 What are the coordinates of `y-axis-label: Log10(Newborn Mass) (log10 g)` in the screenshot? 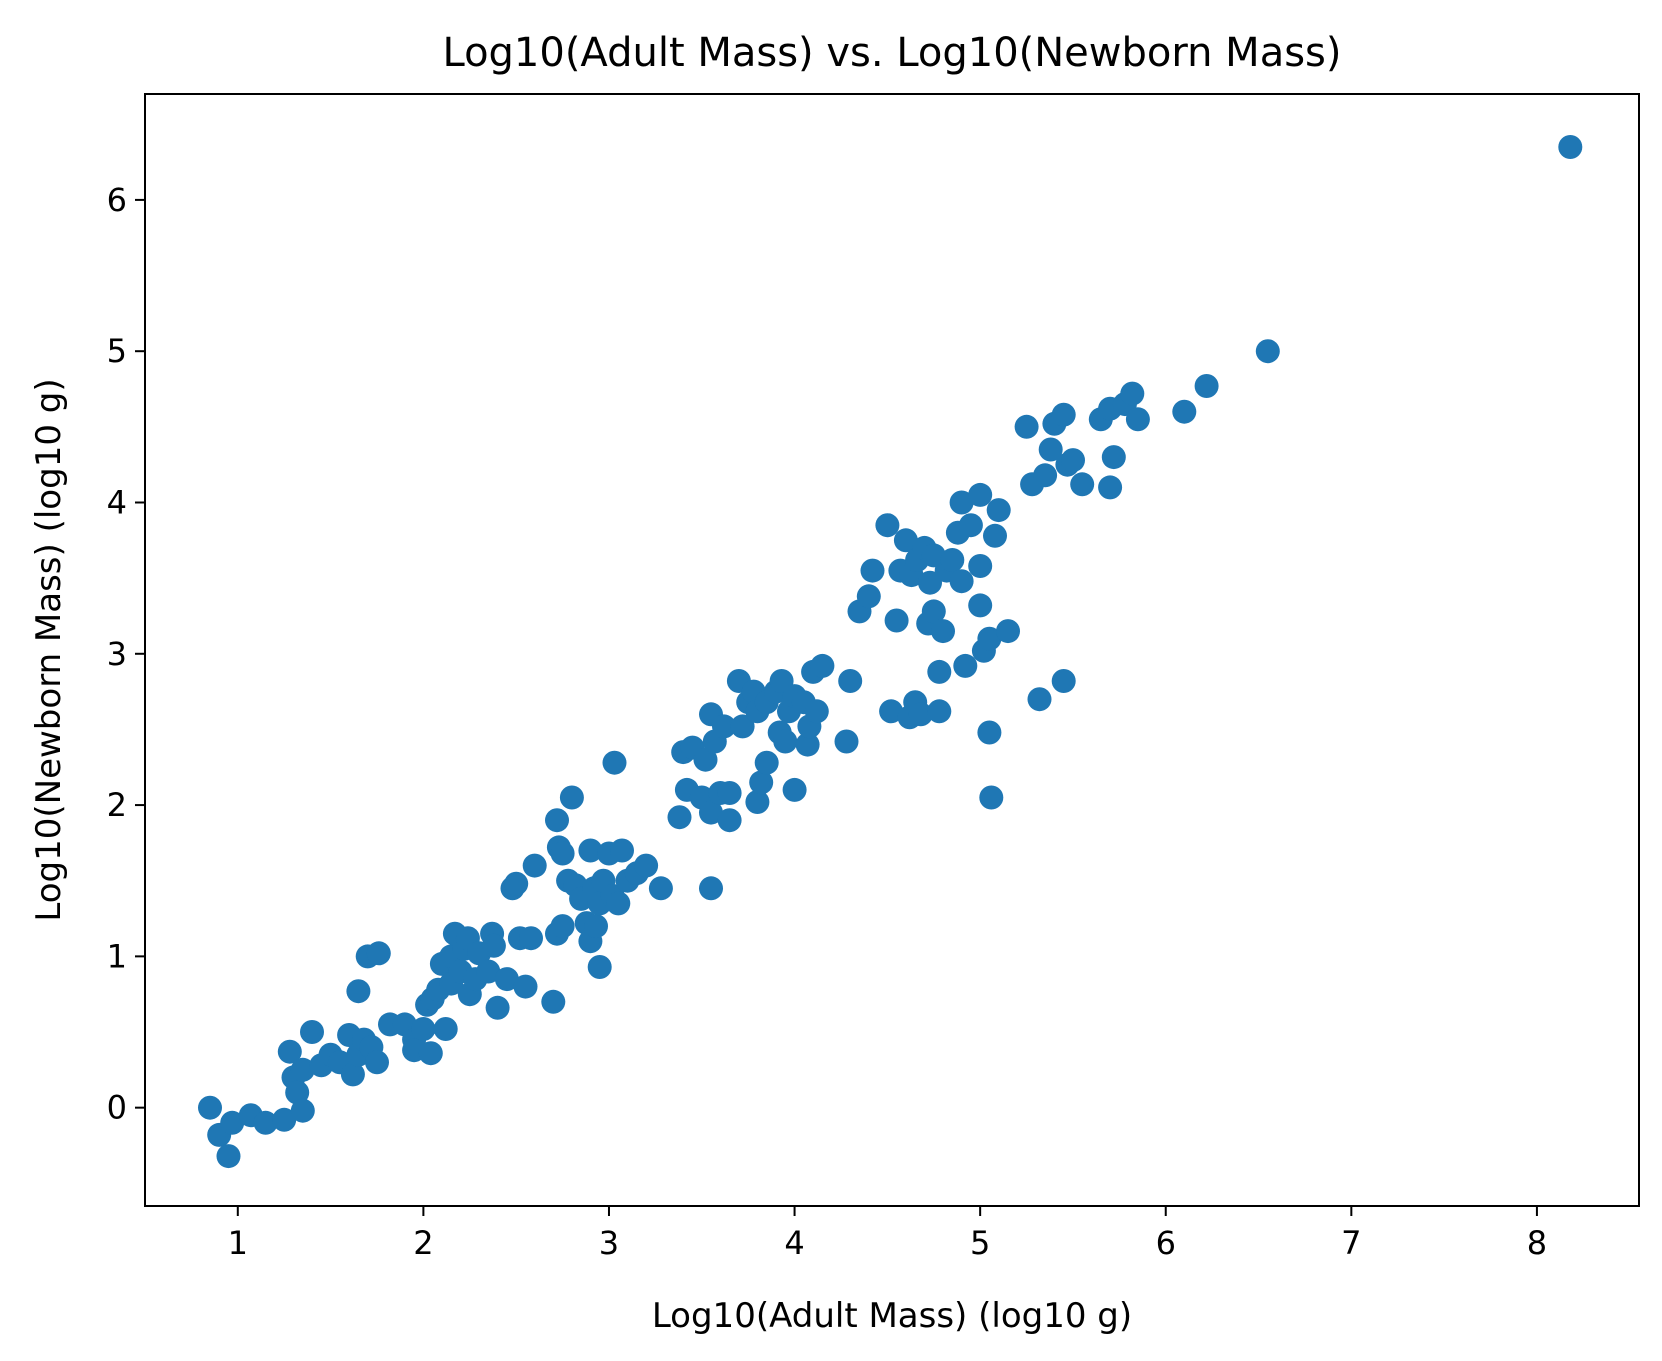 It's located at (49, 649).